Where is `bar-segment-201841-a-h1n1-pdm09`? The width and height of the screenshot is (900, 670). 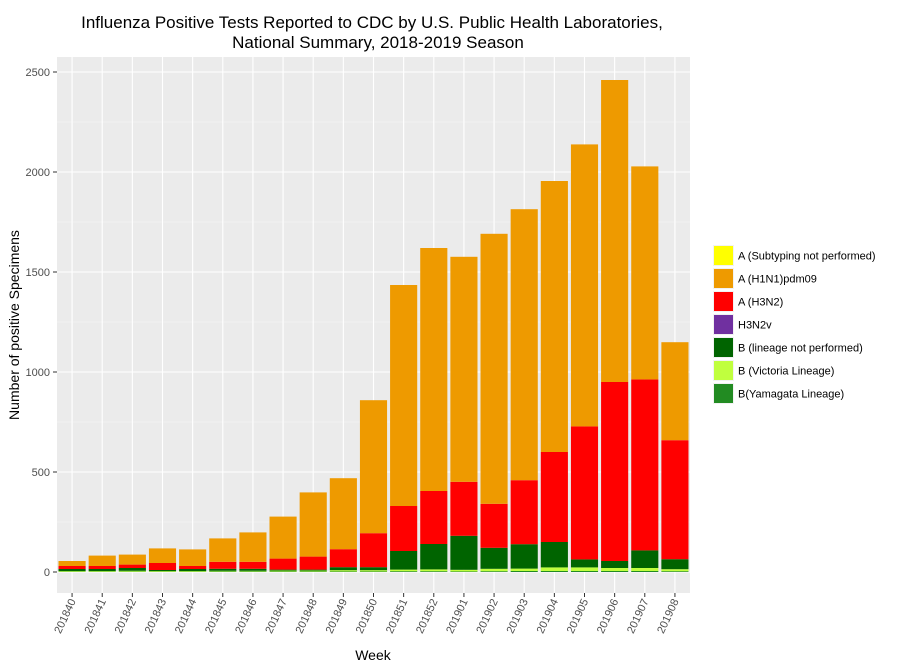
bar-segment-201841-a-h1n1-pdm09 is located at coordinates (102, 560).